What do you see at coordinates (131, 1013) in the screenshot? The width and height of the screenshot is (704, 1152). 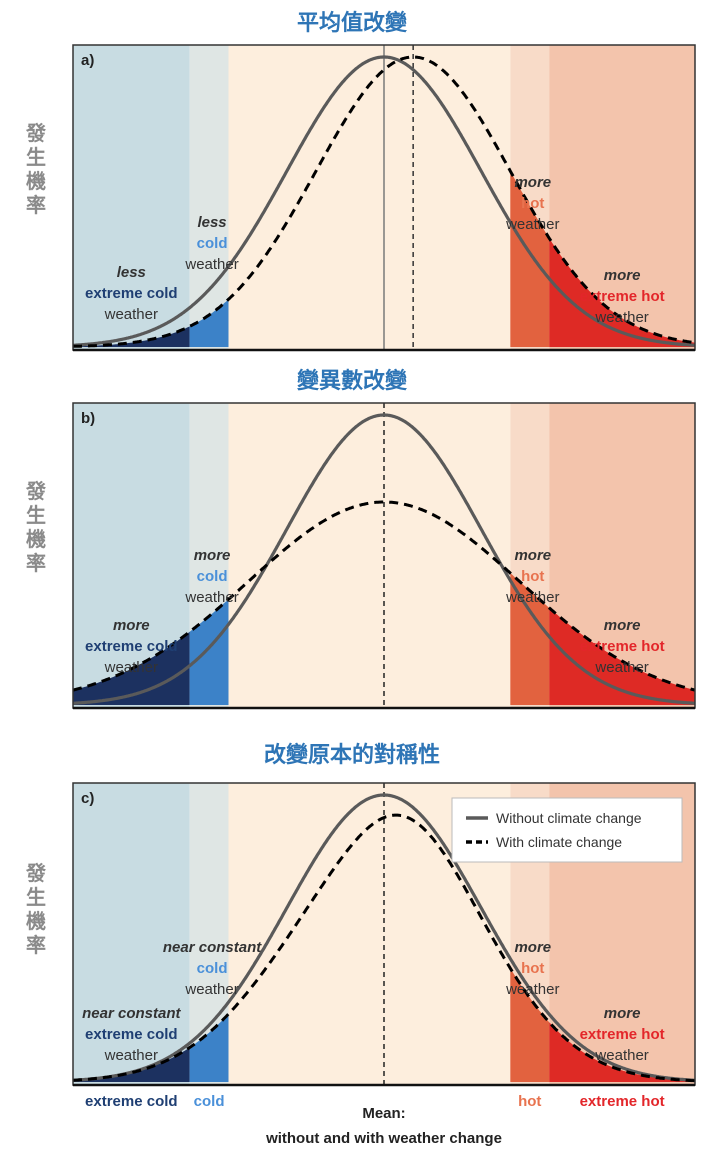 I see `annotation-extreme-cold-line-0: near constant` at bounding box center [131, 1013].